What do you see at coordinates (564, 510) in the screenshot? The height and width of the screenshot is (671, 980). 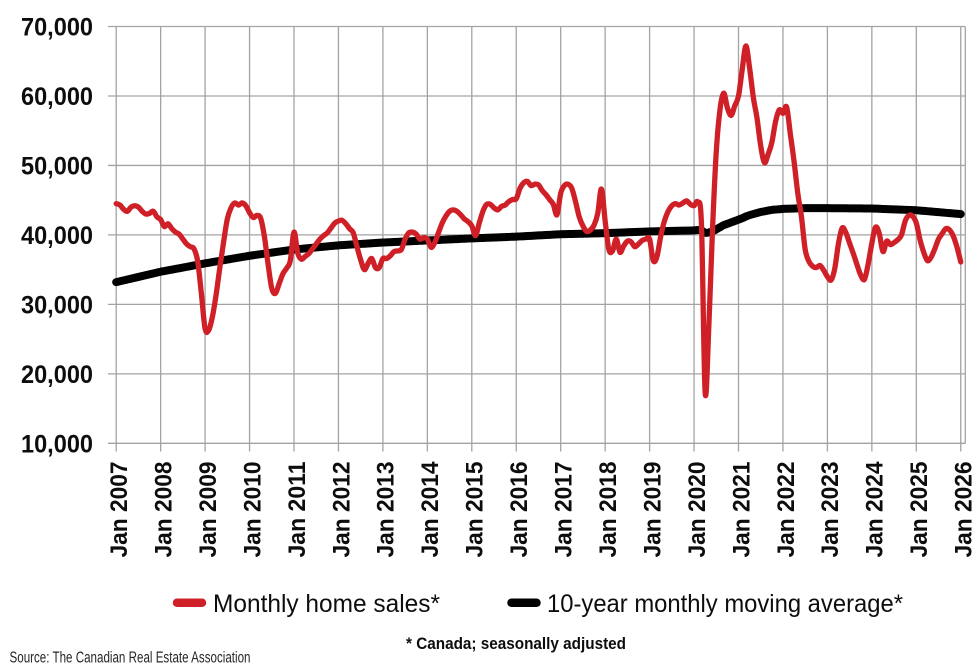 I see `svg-text: Jan 2017` at bounding box center [564, 510].